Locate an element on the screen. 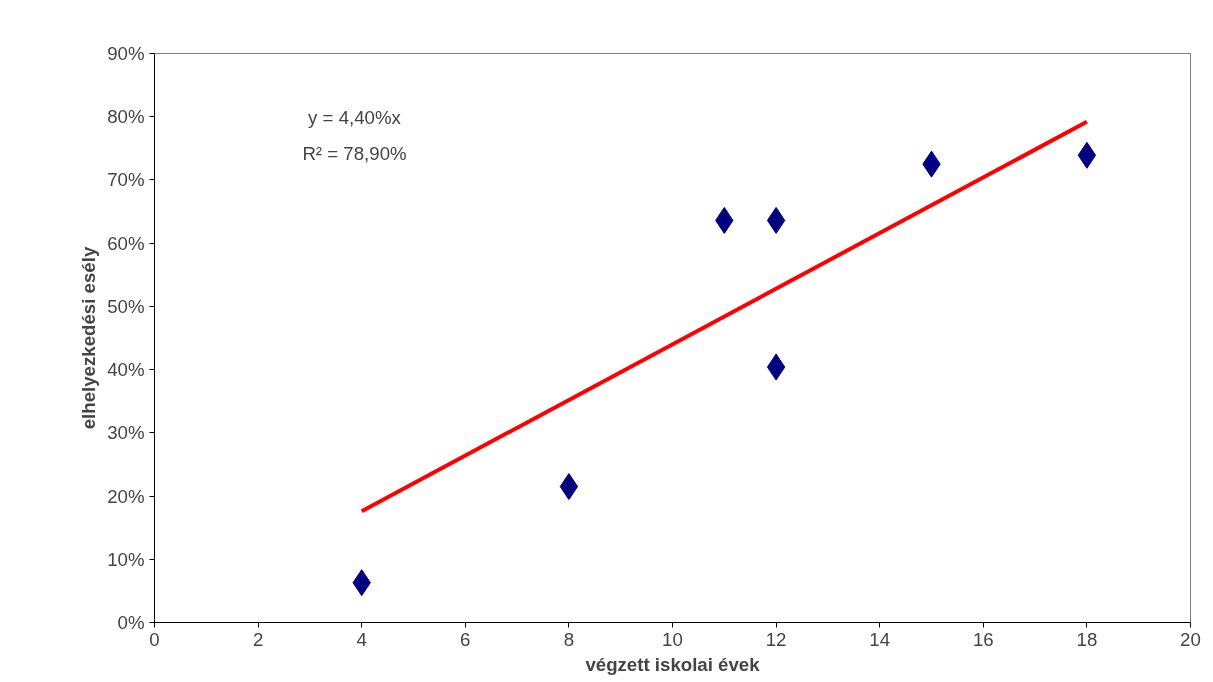 Image resolution: width=1213 pixels, height=682 pixels. y-tick-label: 90% is located at coordinates (126, 53).